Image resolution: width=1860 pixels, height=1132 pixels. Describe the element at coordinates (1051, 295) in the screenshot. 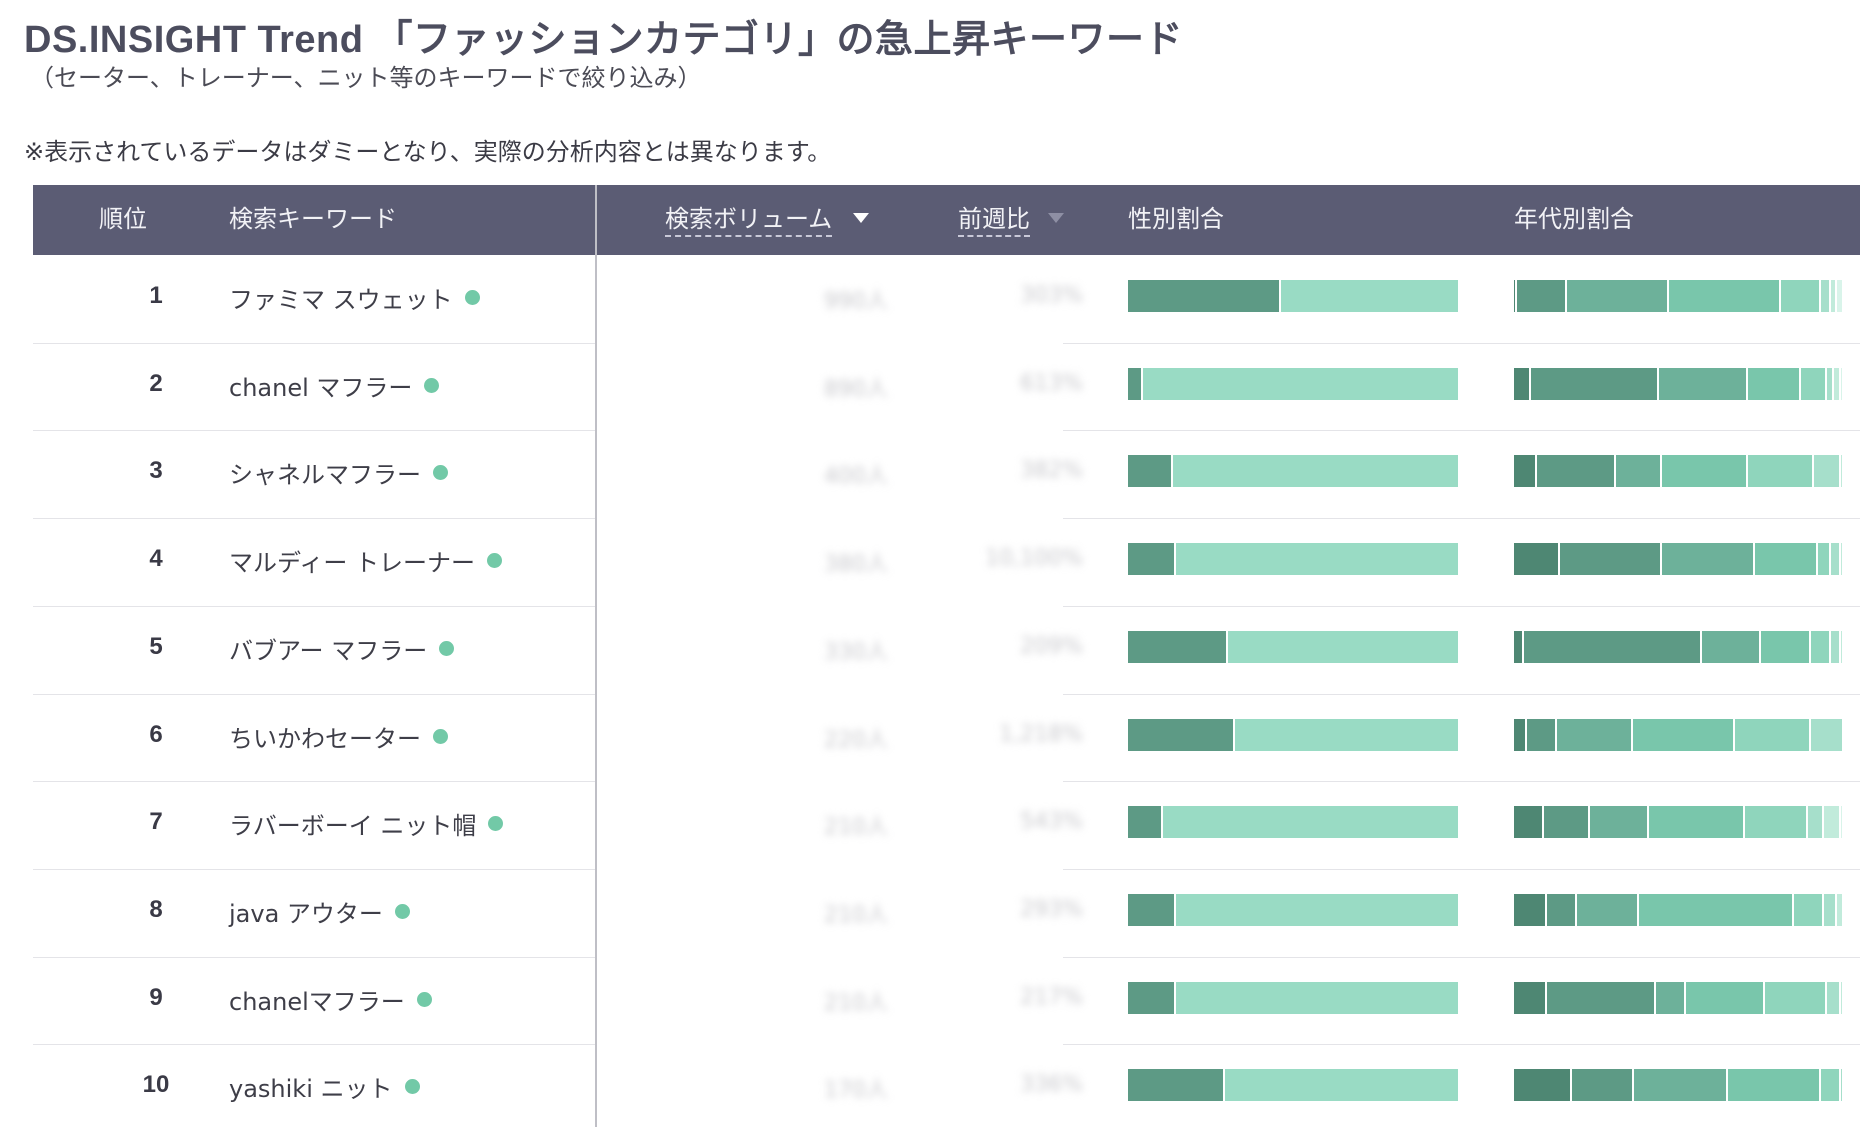

I see `week-over-week-value: 303%` at that location.